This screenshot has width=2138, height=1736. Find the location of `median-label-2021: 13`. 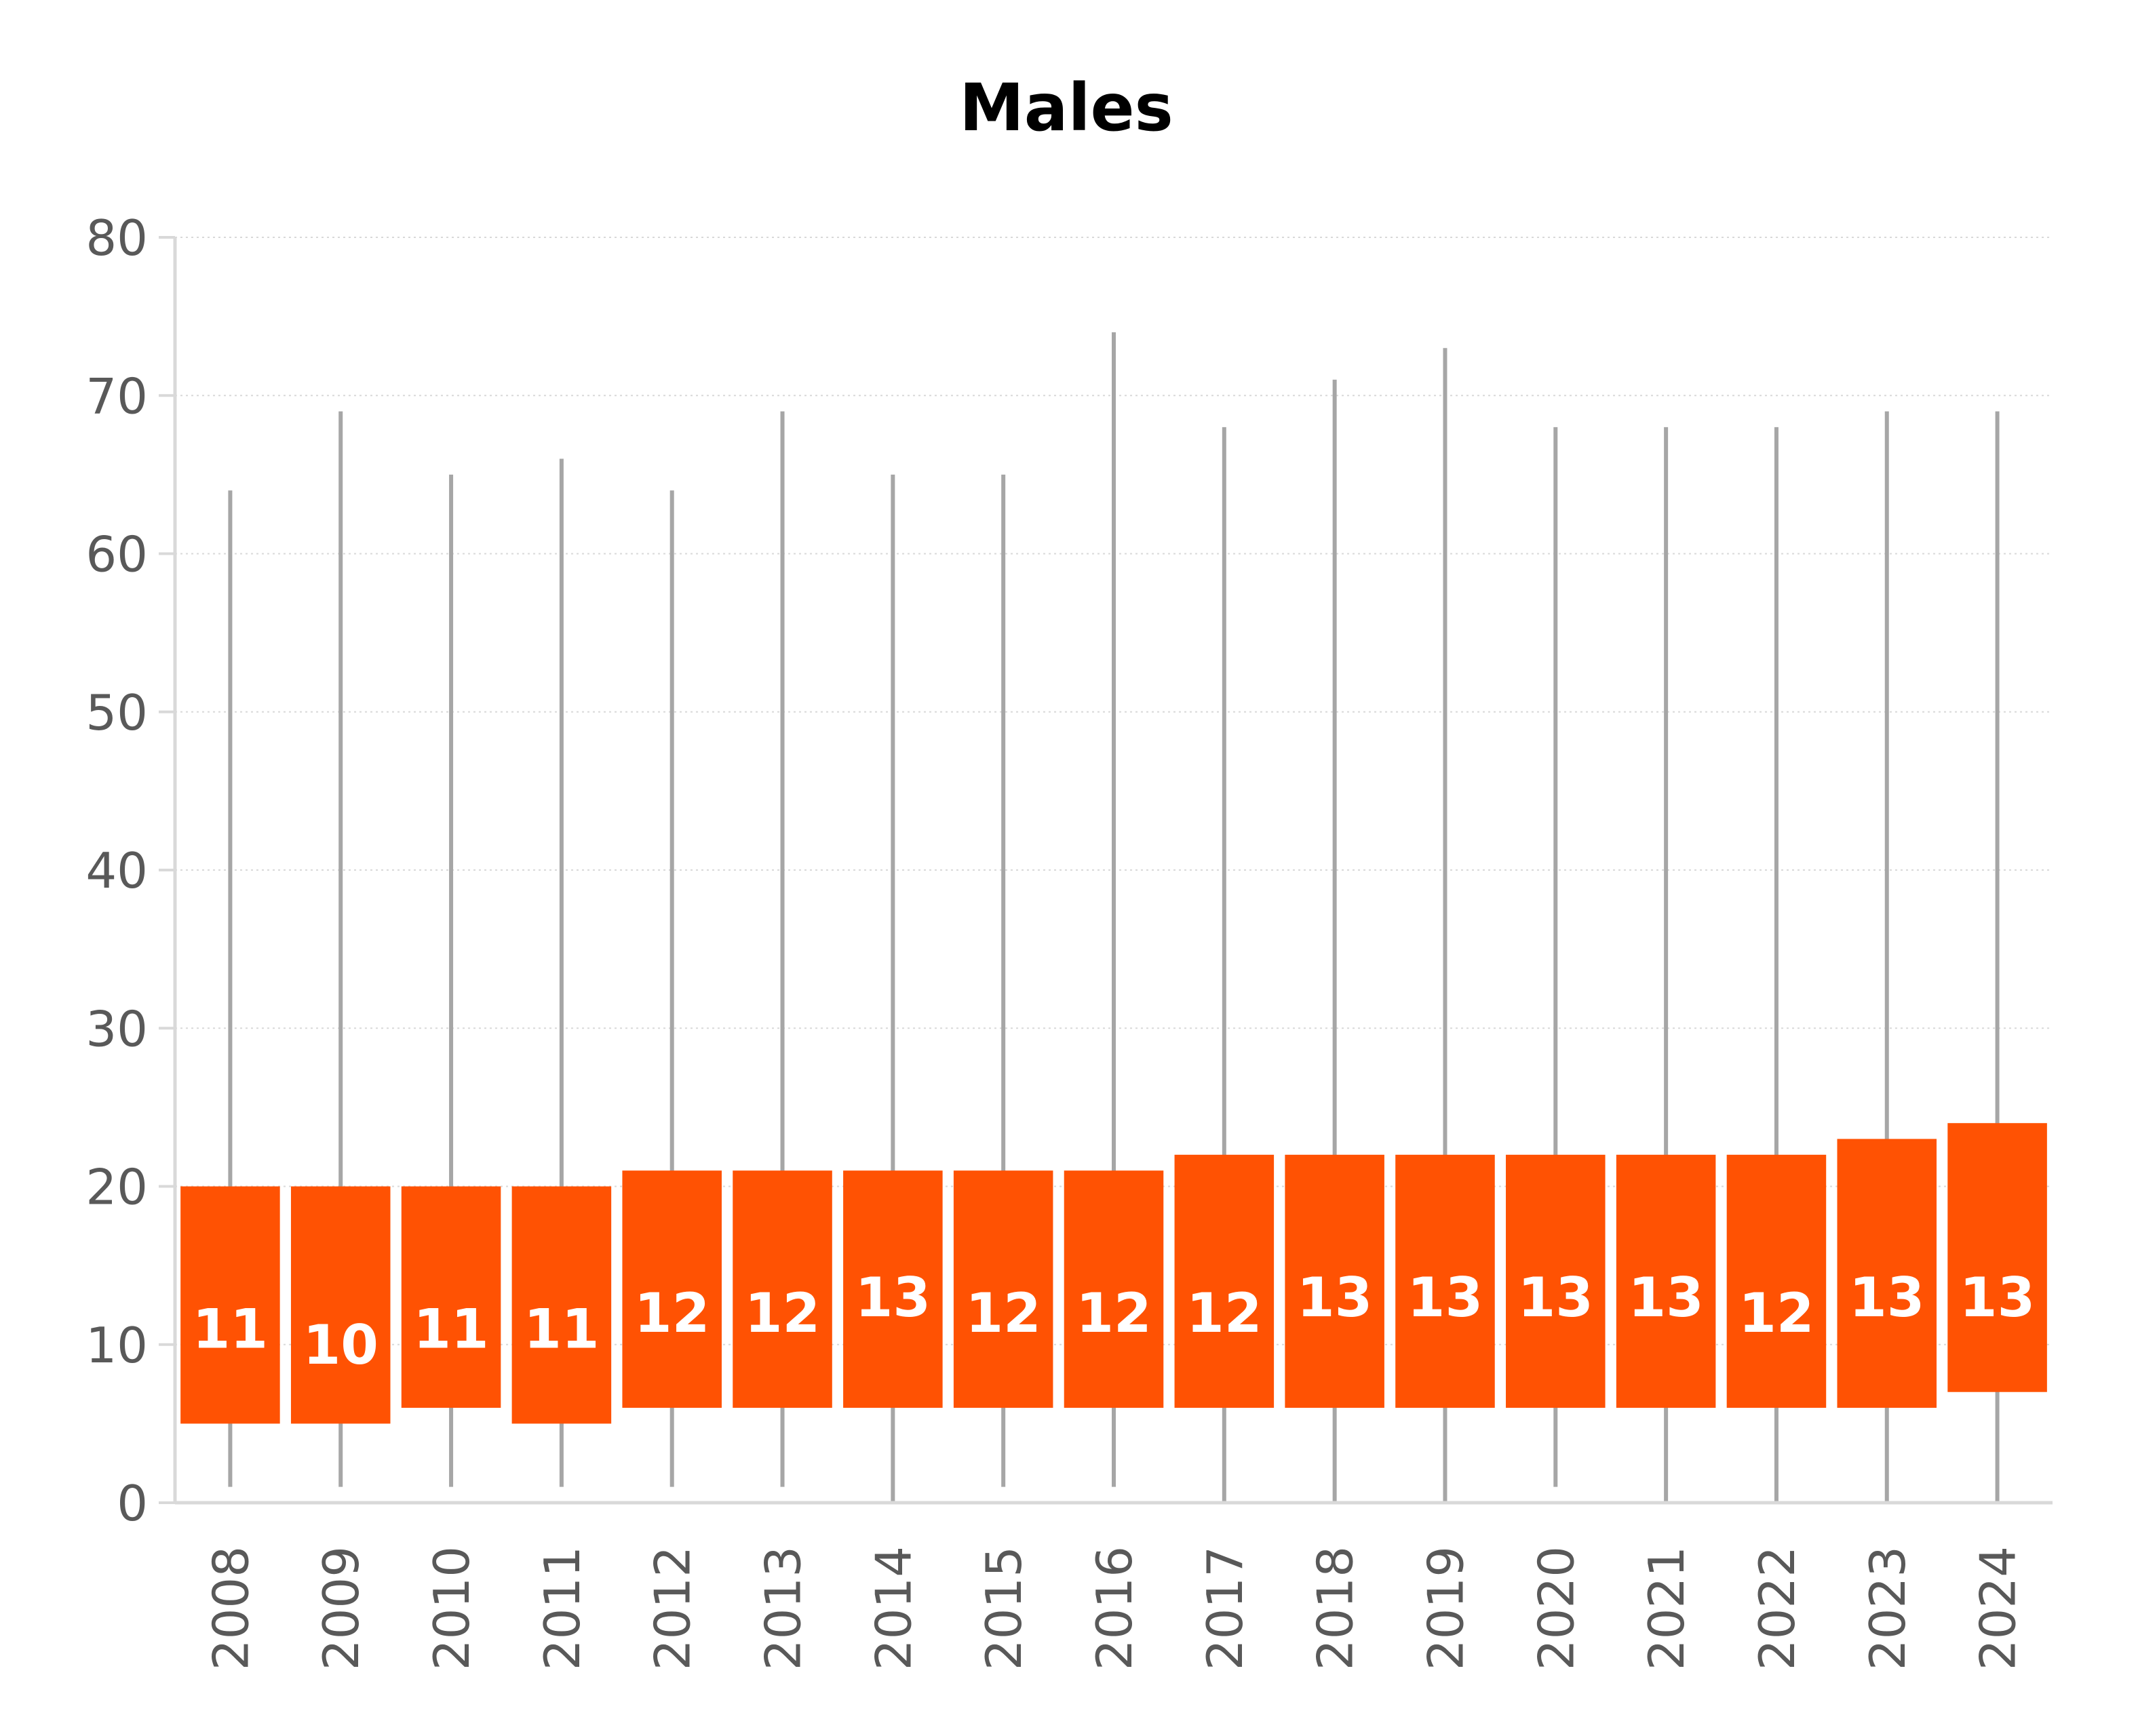

median-label-2021: 13 is located at coordinates (1665, 1297).